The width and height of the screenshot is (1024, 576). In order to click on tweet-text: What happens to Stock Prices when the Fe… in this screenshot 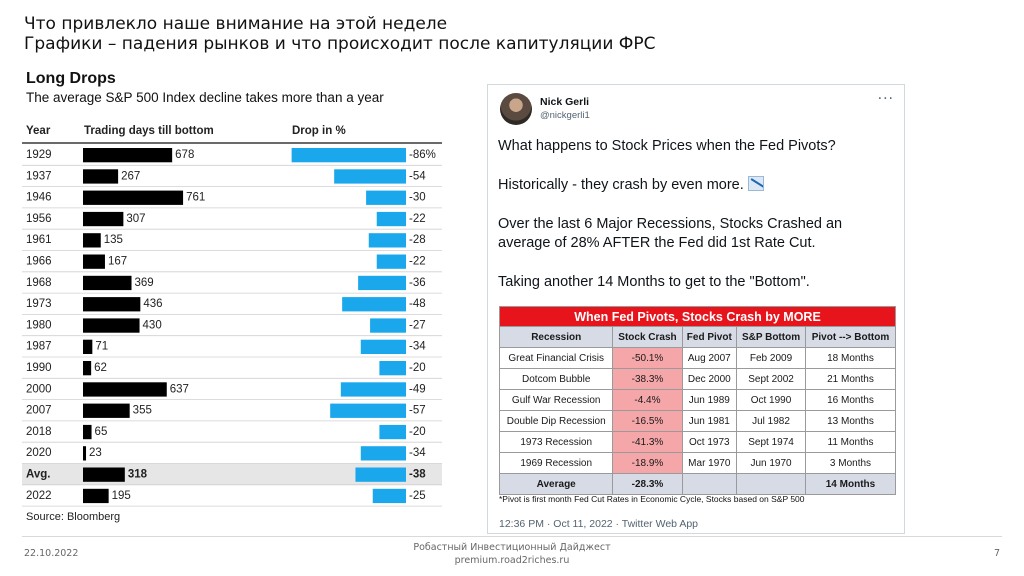, I will do `click(698, 224)`.